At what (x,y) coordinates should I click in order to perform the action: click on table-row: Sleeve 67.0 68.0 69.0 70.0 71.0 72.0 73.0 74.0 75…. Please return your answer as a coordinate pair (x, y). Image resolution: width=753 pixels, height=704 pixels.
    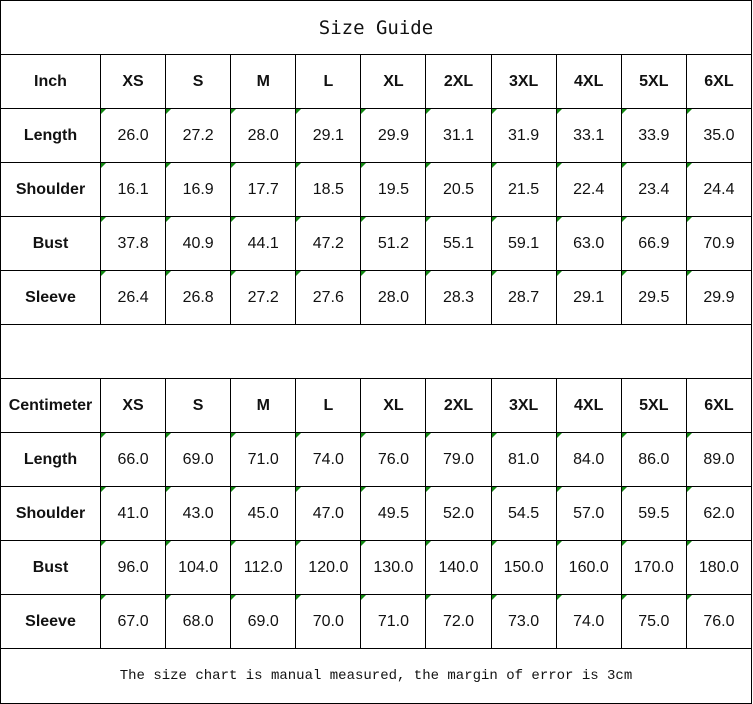
    Looking at the image, I should click on (376, 621).